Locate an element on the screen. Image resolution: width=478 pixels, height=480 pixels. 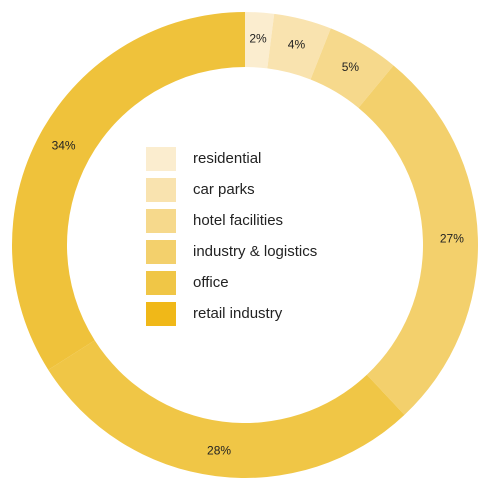
legend-label-office: office is located at coordinates (211, 282).